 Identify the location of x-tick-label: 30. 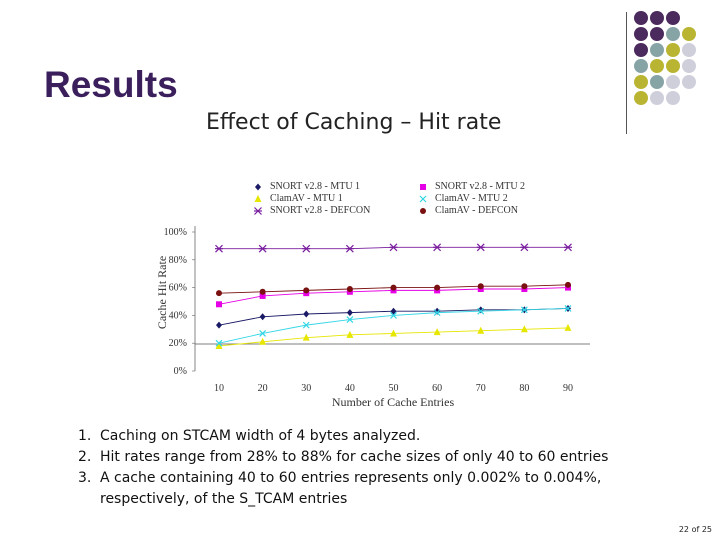
(306, 388).